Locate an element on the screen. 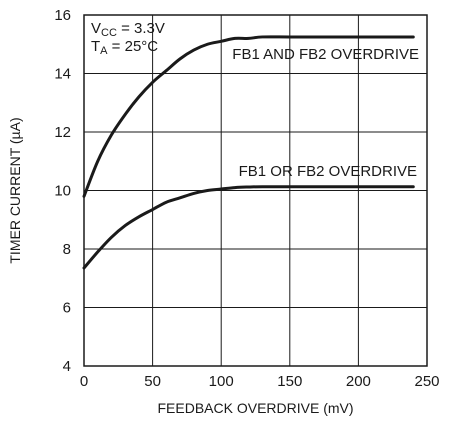 This screenshot has width=461, height=423. ta-sub: A is located at coordinates (104, 51).